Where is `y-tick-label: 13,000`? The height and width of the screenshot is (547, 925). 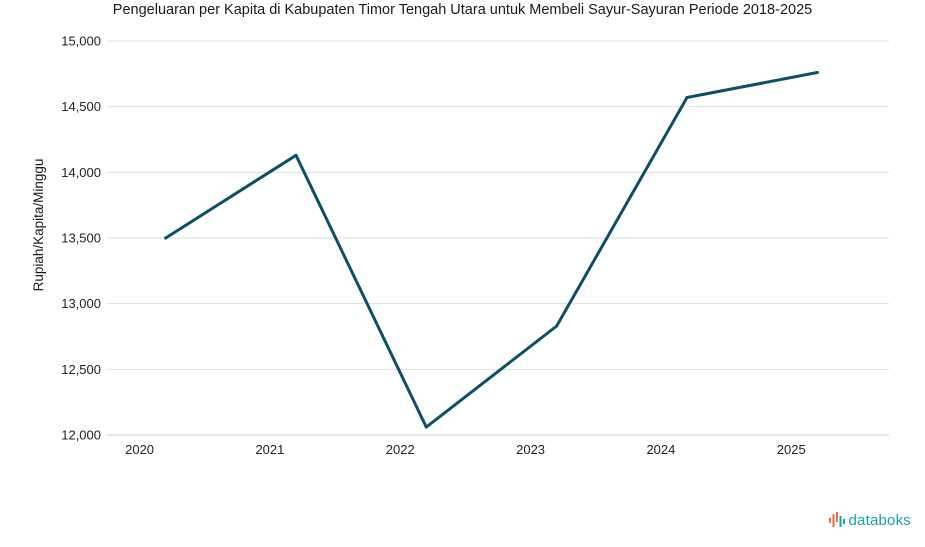
y-tick-label: 13,000 is located at coordinates (81, 303).